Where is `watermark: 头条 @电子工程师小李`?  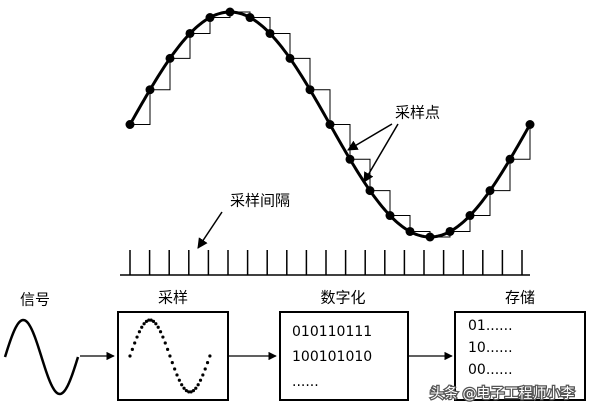
watermark: 头条 @电子工程师小李 is located at coordinates (502, 393).